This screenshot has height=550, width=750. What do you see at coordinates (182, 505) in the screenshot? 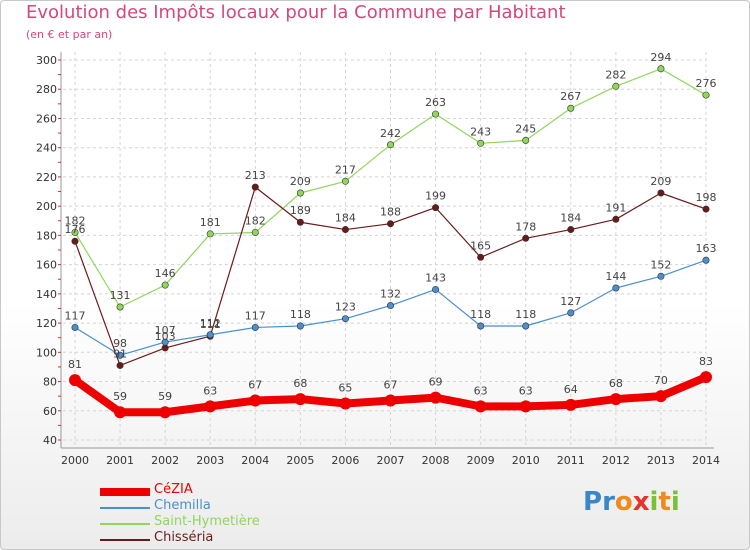
I see `legend-label: Chemilla` at bounding box center [182, 505].